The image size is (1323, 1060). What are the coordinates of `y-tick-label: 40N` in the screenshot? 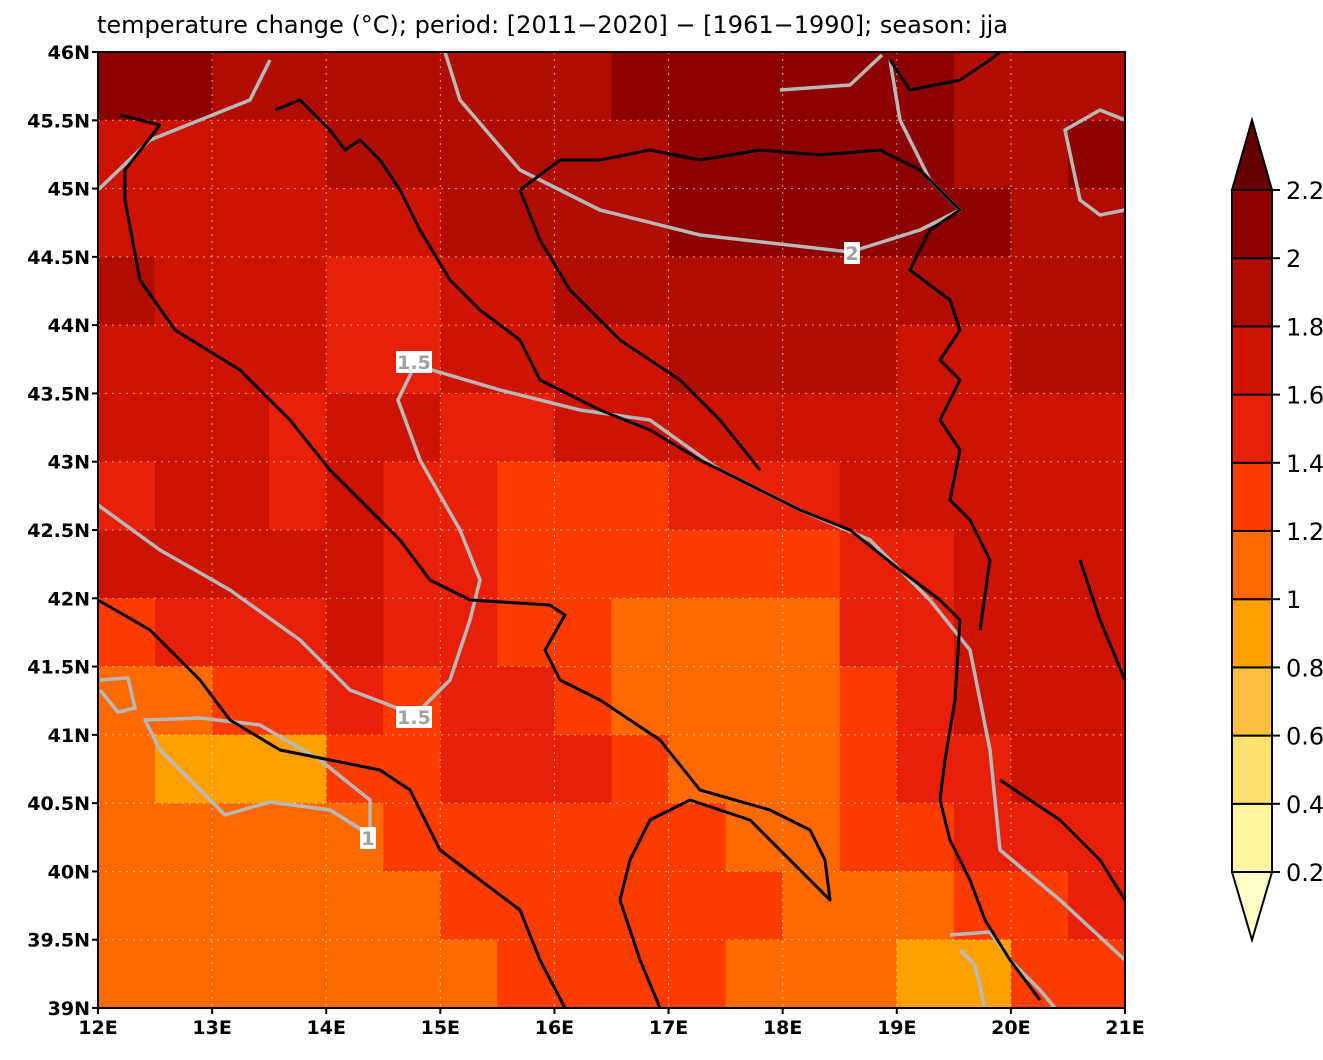 It's located at (69, 872).